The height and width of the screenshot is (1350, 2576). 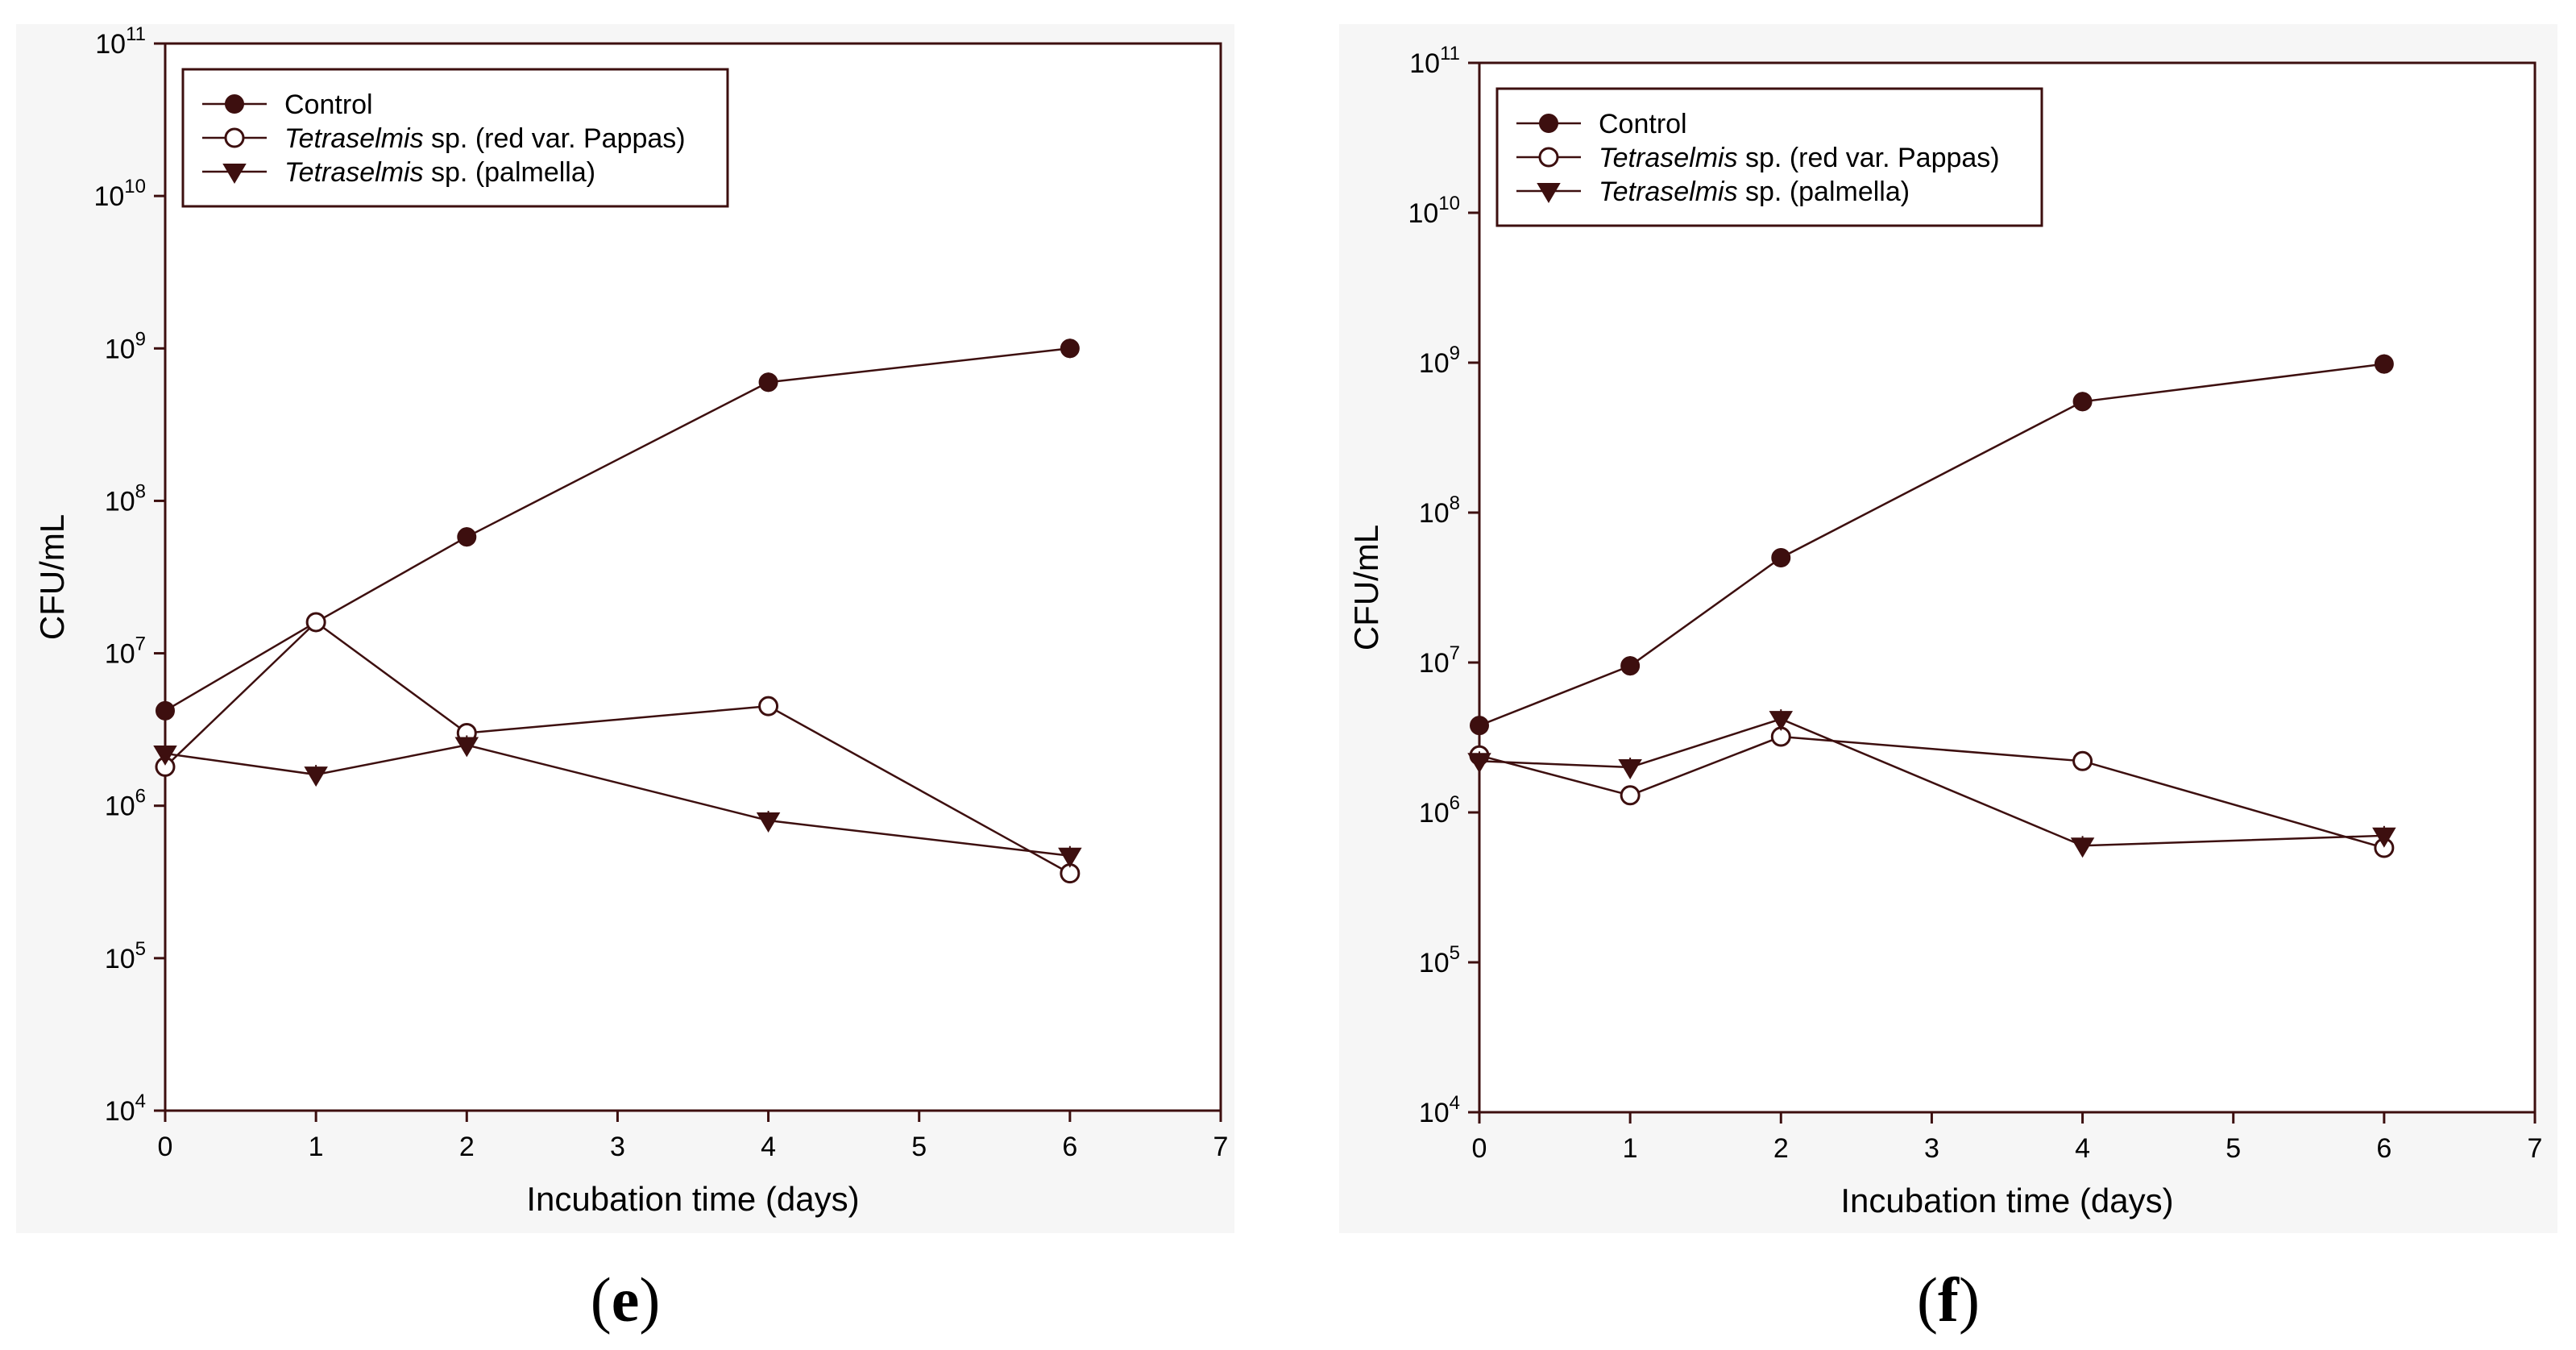 I want to click on x-axis-label-f: Incubation time (days), so click(x=2006, y=1200).